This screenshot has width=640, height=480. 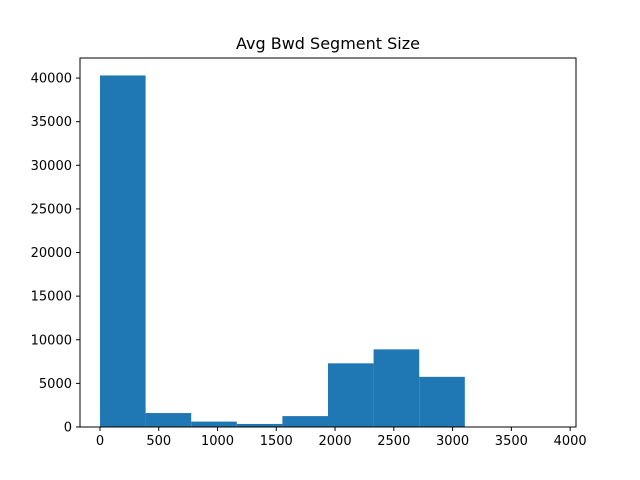 What do you see at coordinates (217, 441) in the screenshot?
I see `x-tick-label: 1000` at bounding box center [217, 441].